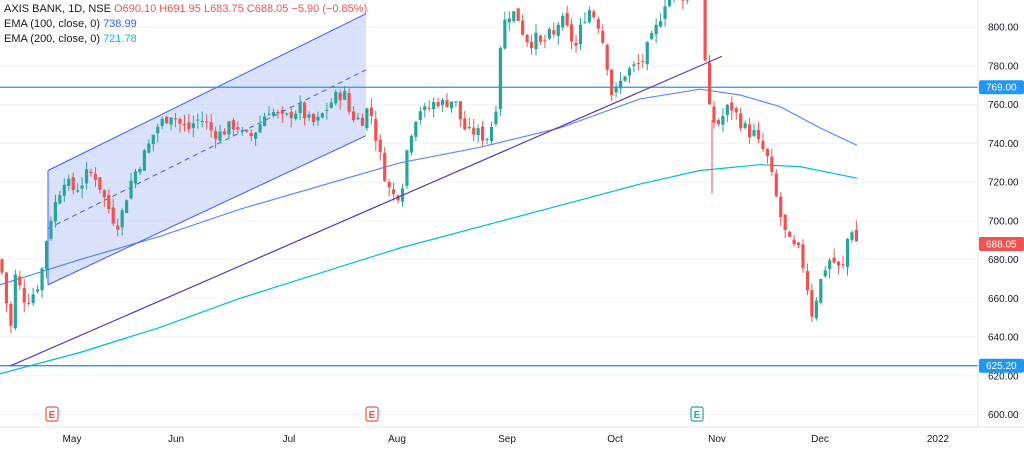  I want to click on price-tick-label: 720.00, so click(1003, 183).